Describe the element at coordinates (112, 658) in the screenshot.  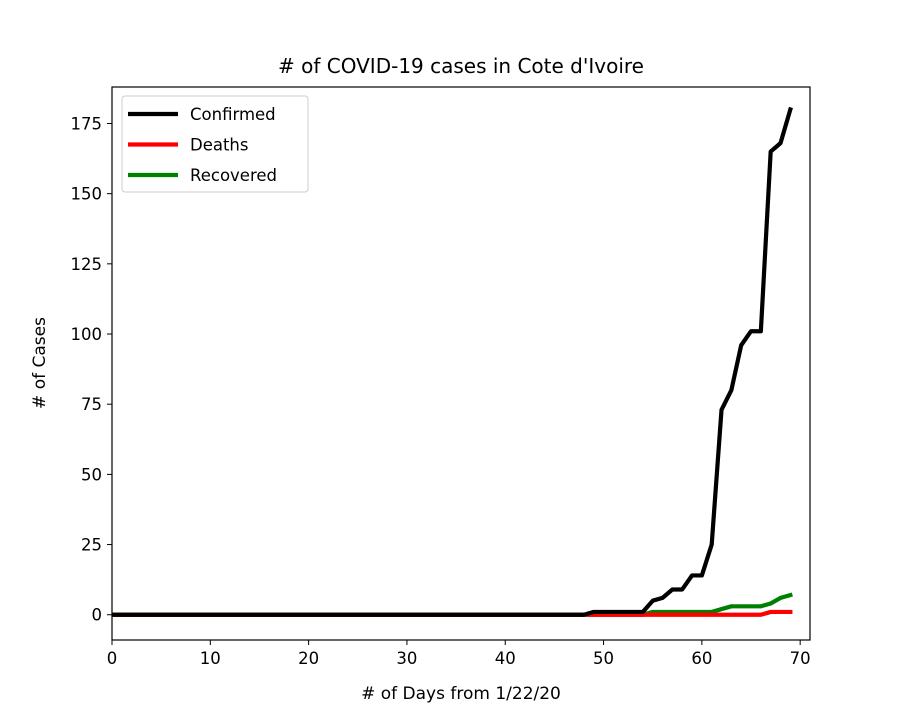
I see `x-tick-label: 0` at that location.